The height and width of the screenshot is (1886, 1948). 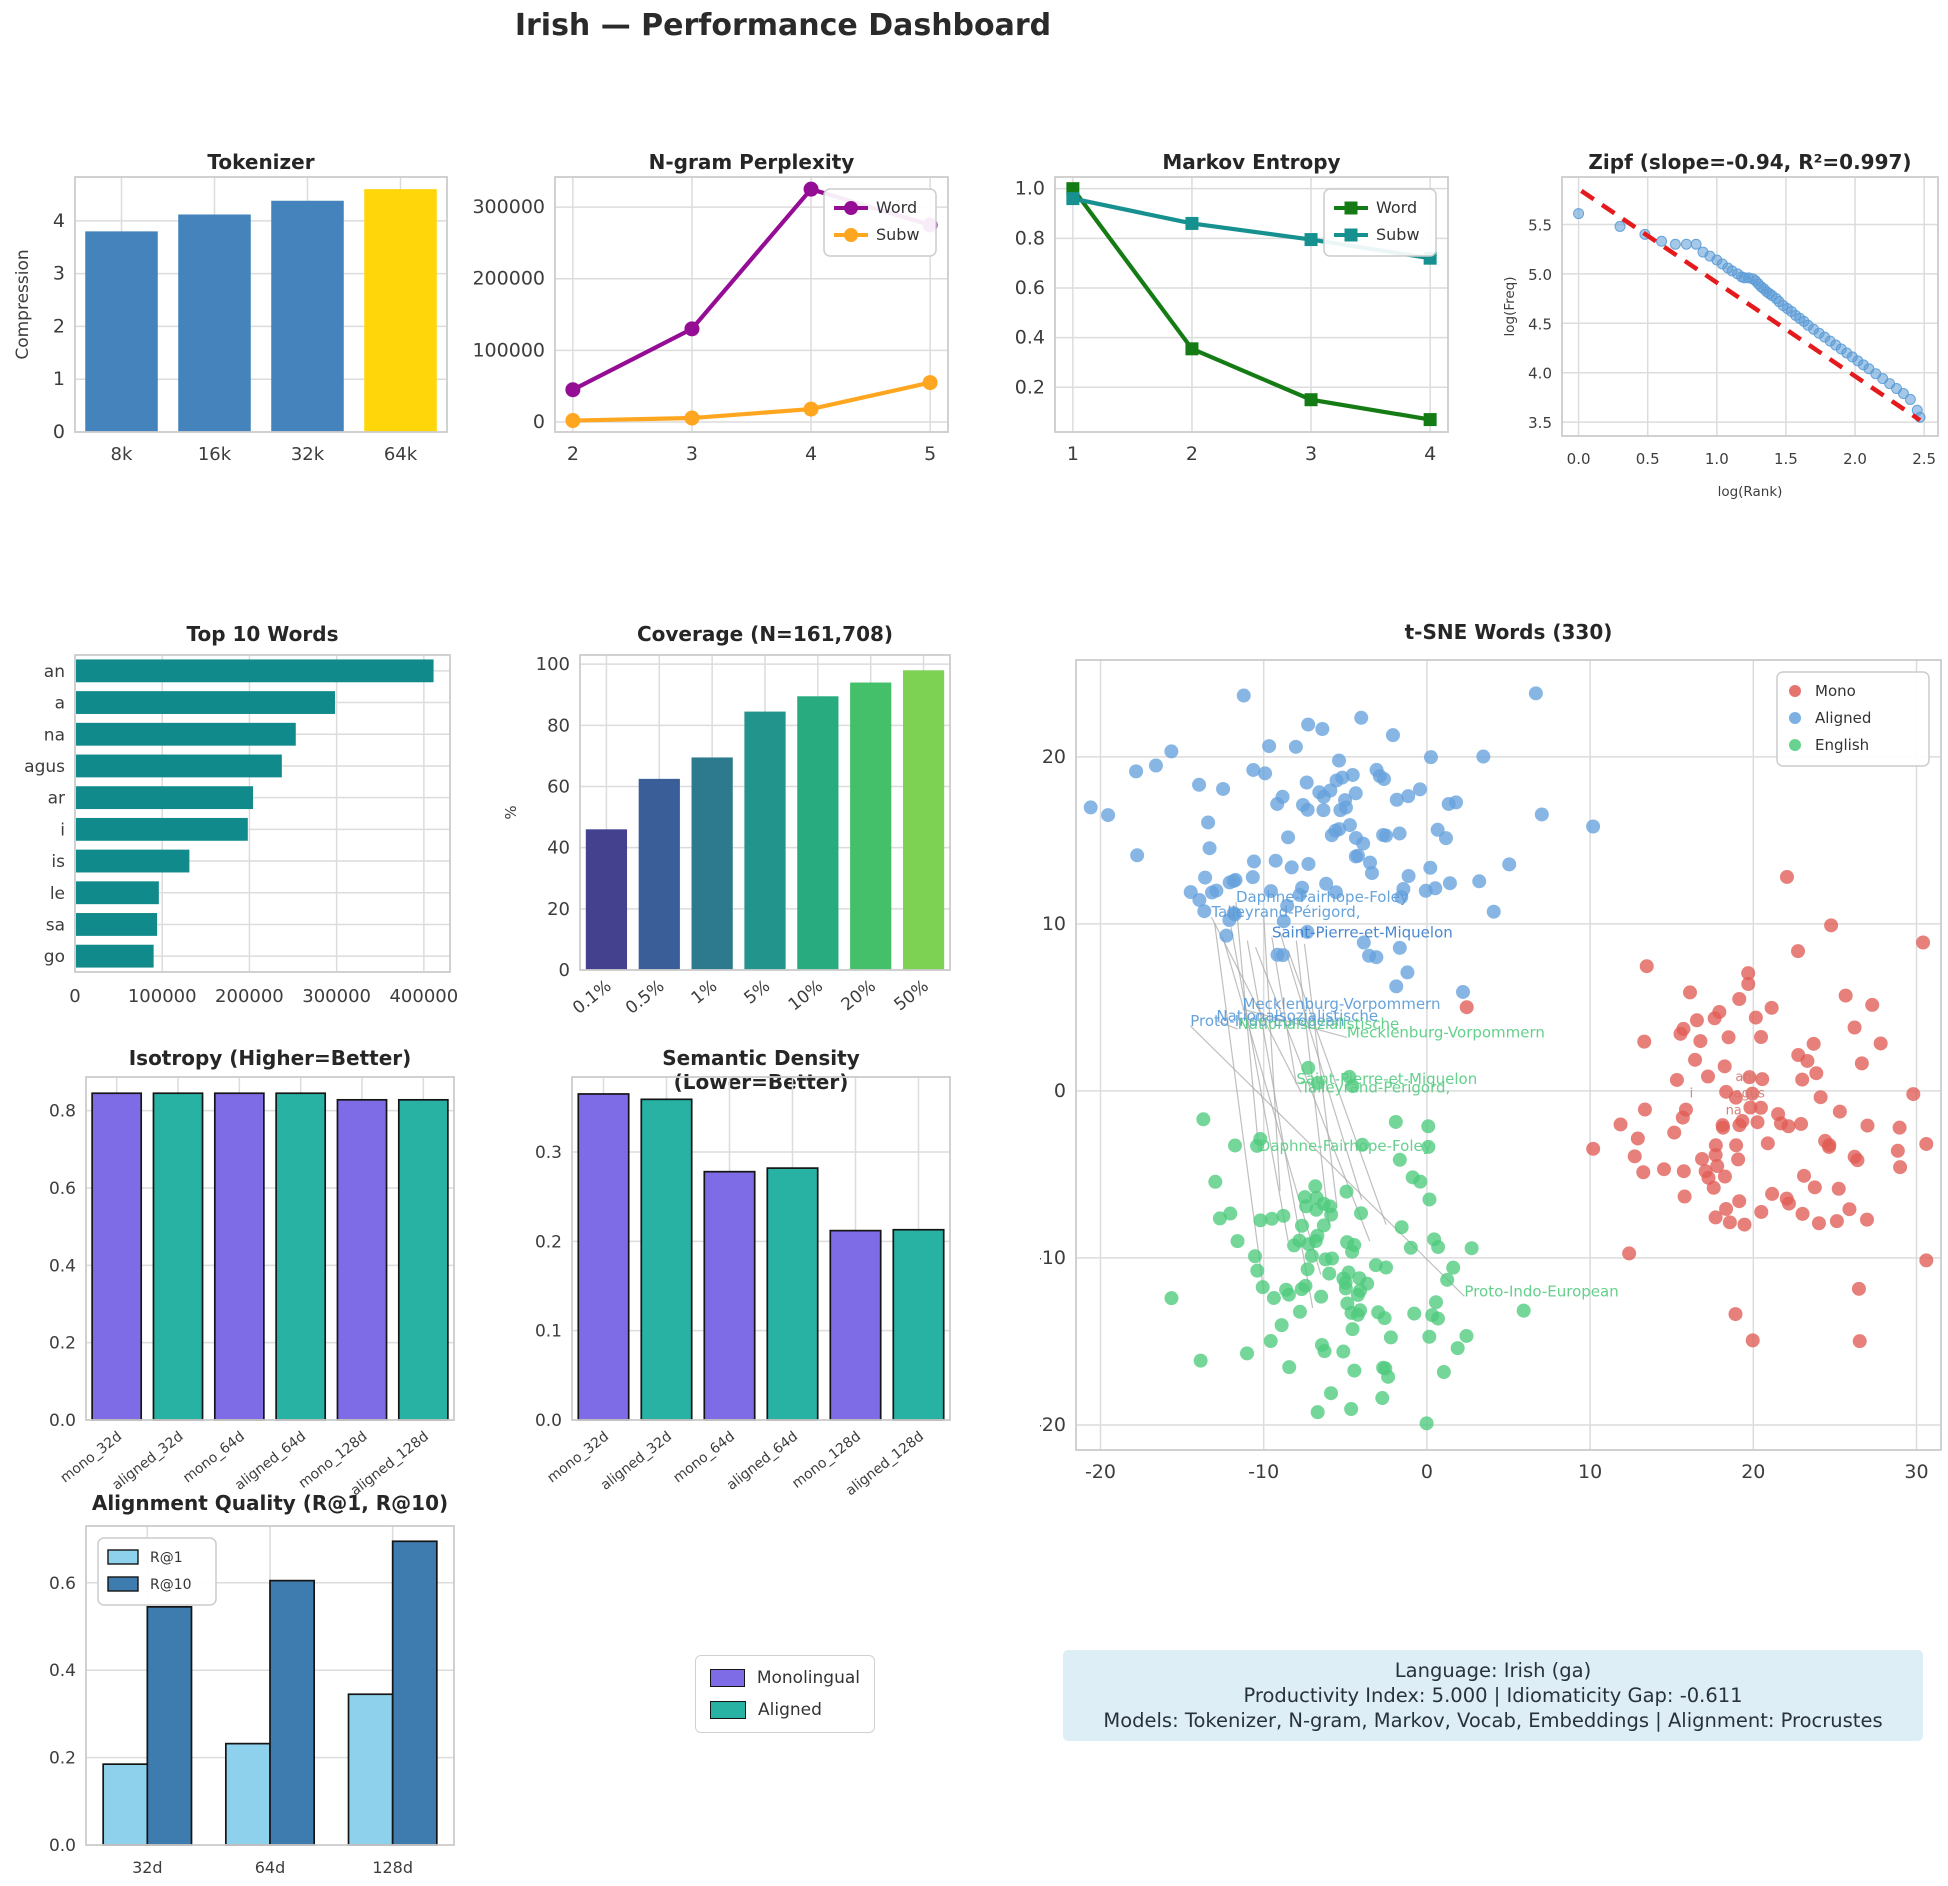 What do you see at coordinates (236, 310) in the screenshot?
I see `chart-tokenizer: 0 1 2 3 4 8k 16k 32k 64k Compression` at bounding box center [236, 310].